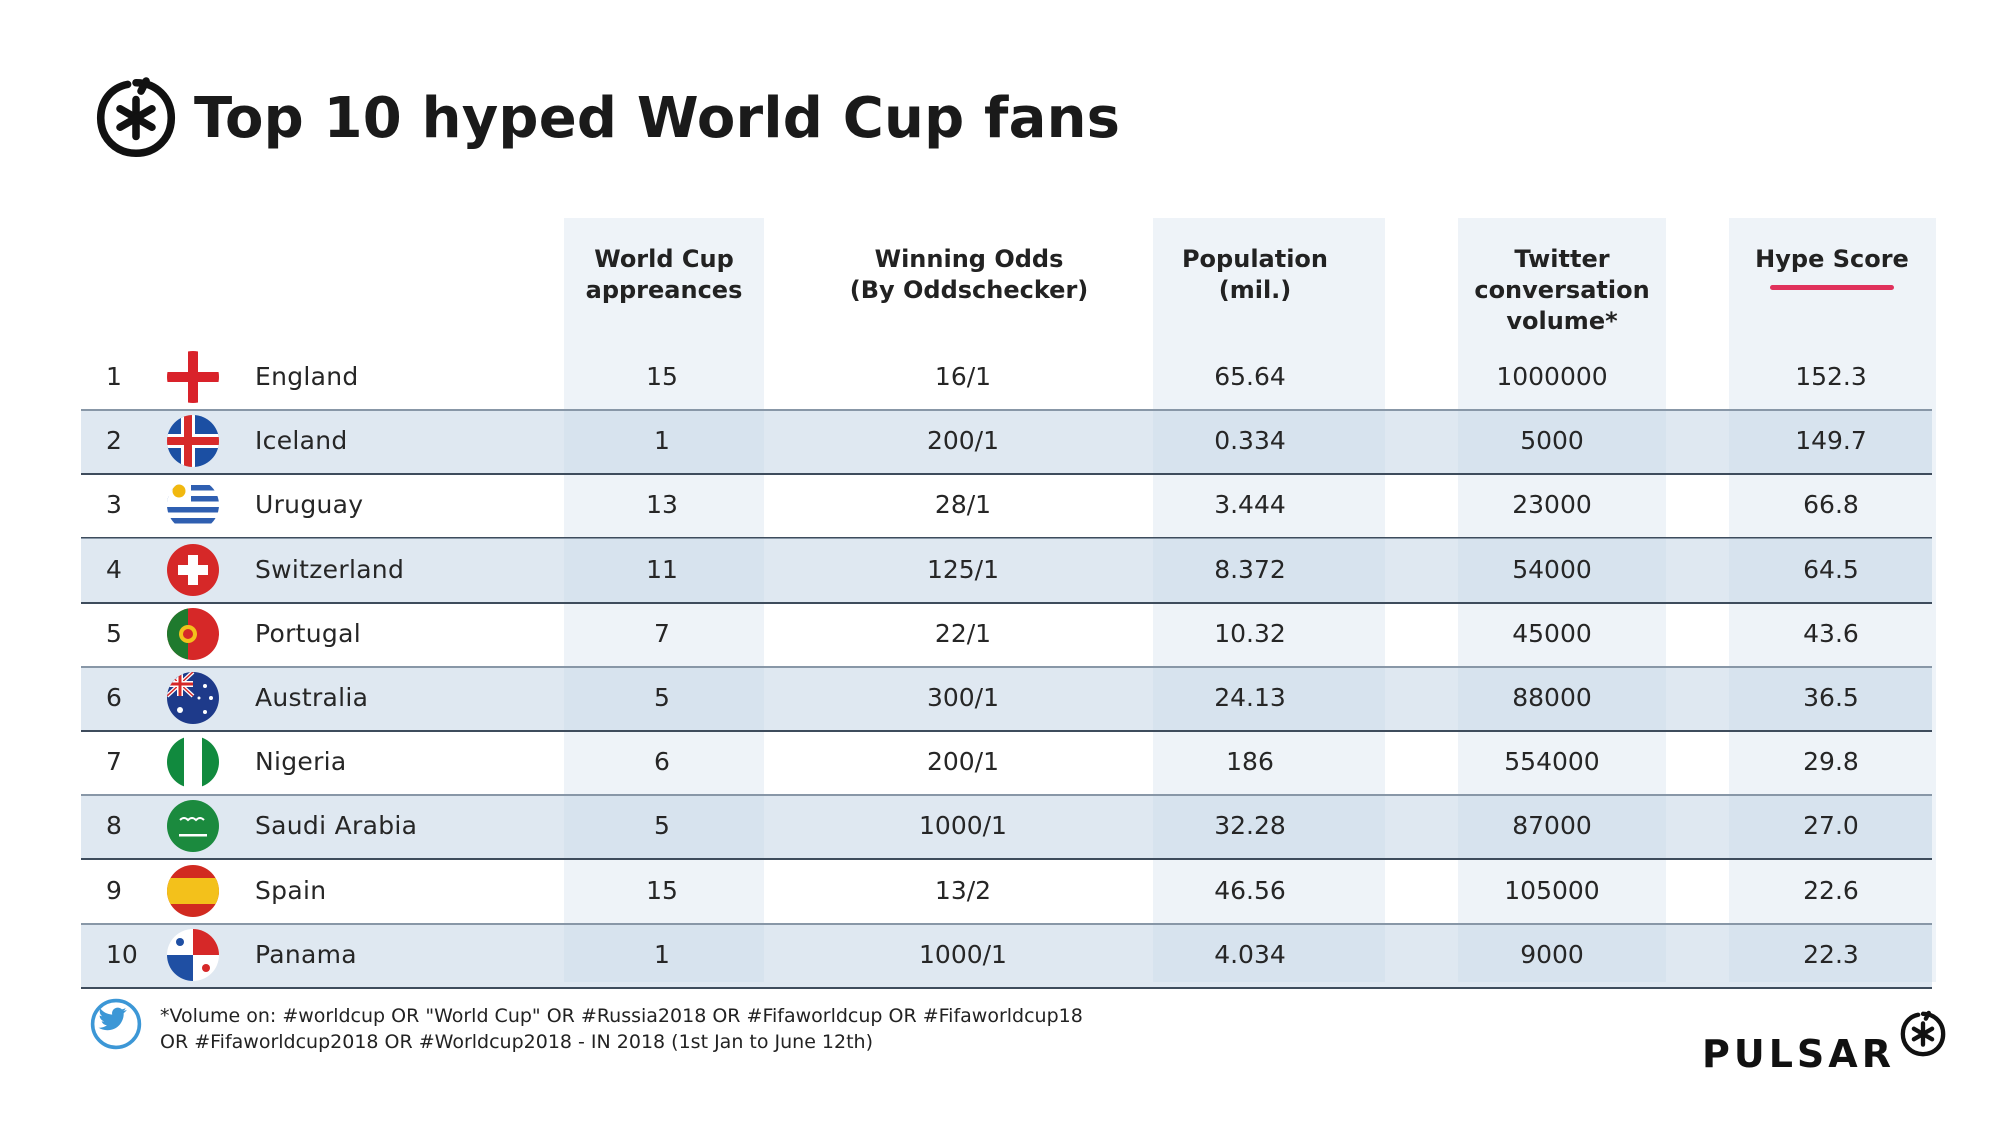 The width and height of the screenshot is (2000, 1135). Describe the element at coordinates (1831, 376) in the screenshot. I see `hype-cell: 152.3` at that location.